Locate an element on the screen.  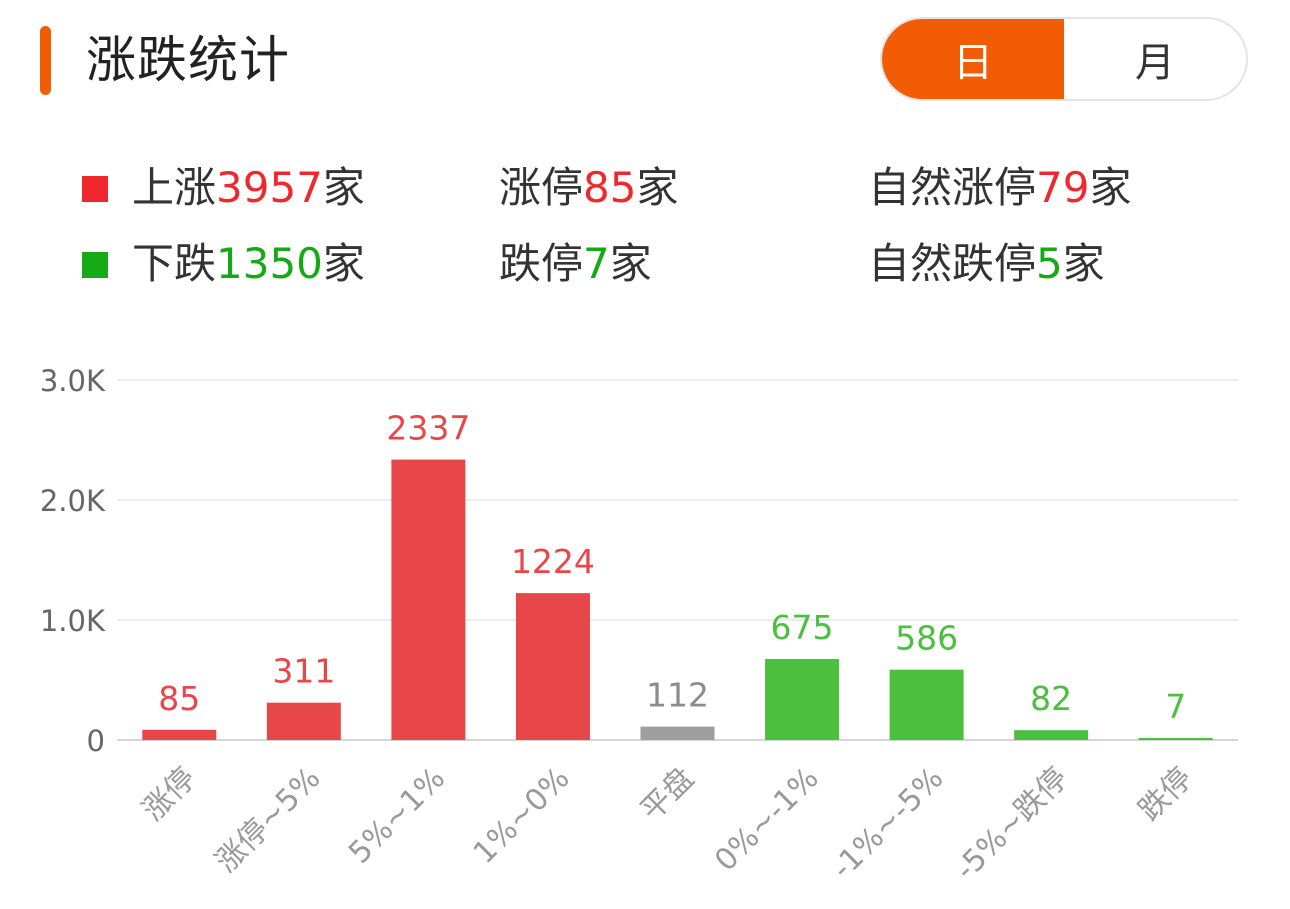
up-legend-marker is located at coordinates (95, 189).